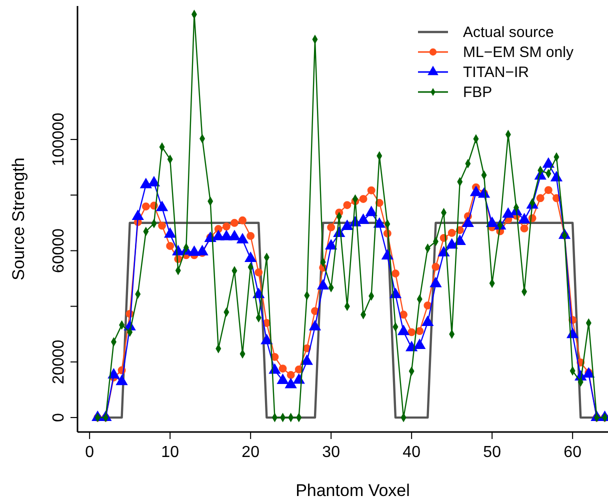 The height and width of the screenshot is (502, 608). I want to click on legend-label: ML−EM SM only, so click(518, 52).